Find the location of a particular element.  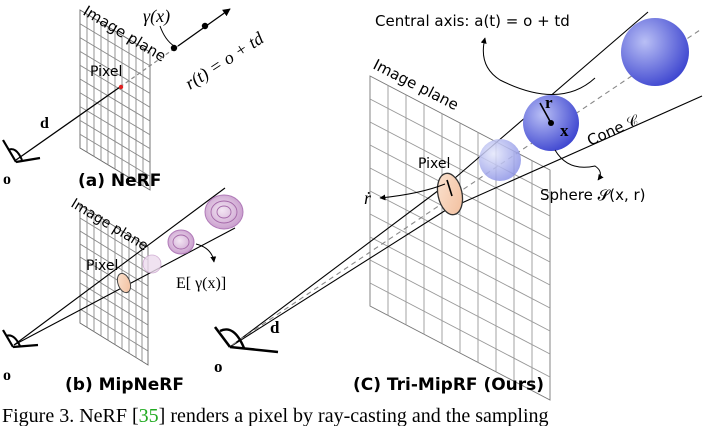

panel-c-sphere-near is located at coordinates (500, 160).